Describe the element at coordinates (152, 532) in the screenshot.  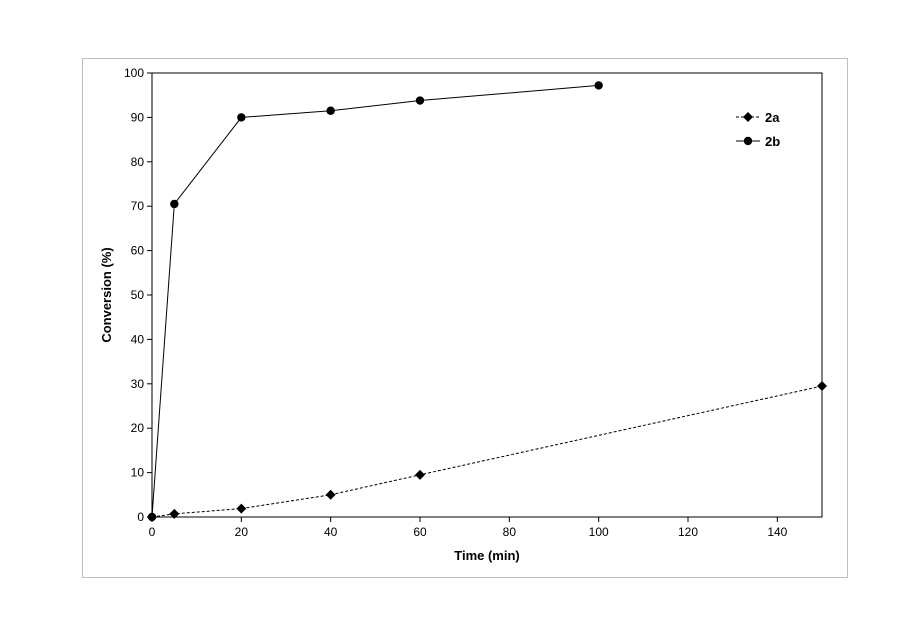
I see `x-tick-label: 0` at that location.